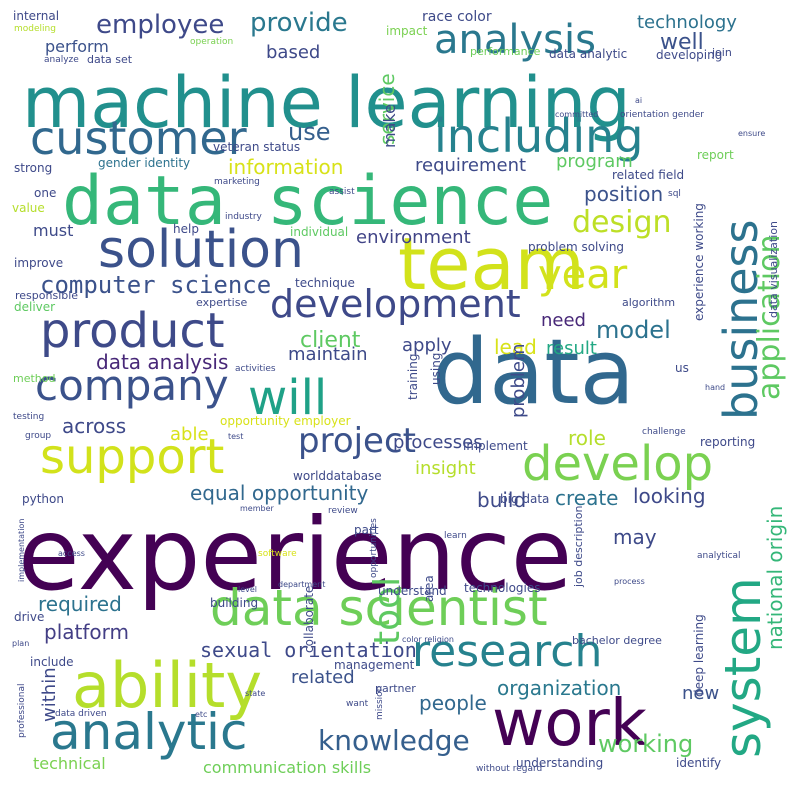 The image size is (787, 787). What do you see at coordinates (255, 369) in the screenshot?
I see `word: activities` at bounding box center [255, 369].